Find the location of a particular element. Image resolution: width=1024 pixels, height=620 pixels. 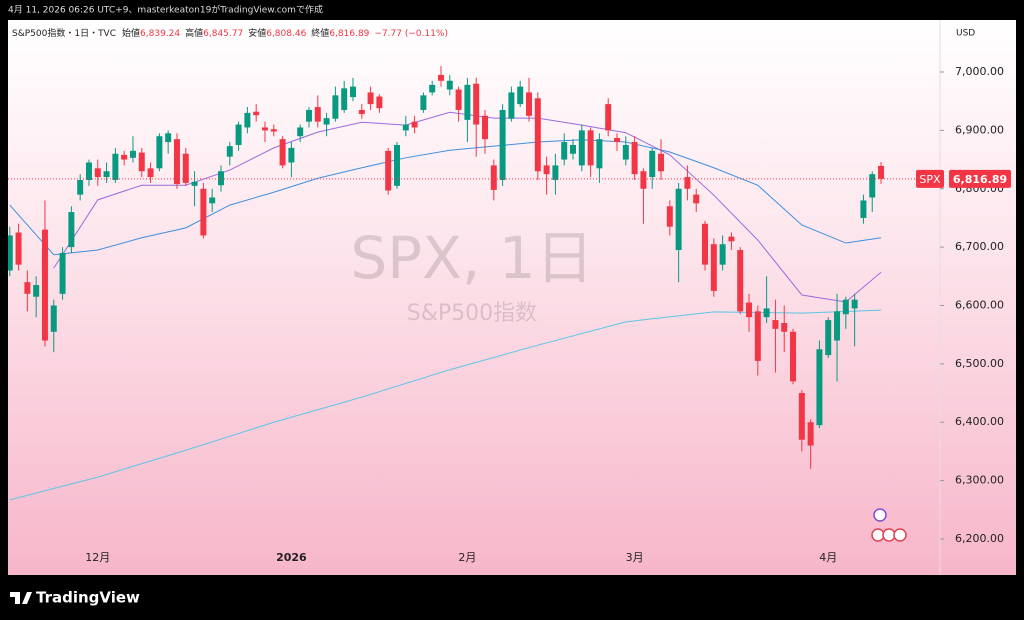

price-badge is located at coordinates (980, 178).